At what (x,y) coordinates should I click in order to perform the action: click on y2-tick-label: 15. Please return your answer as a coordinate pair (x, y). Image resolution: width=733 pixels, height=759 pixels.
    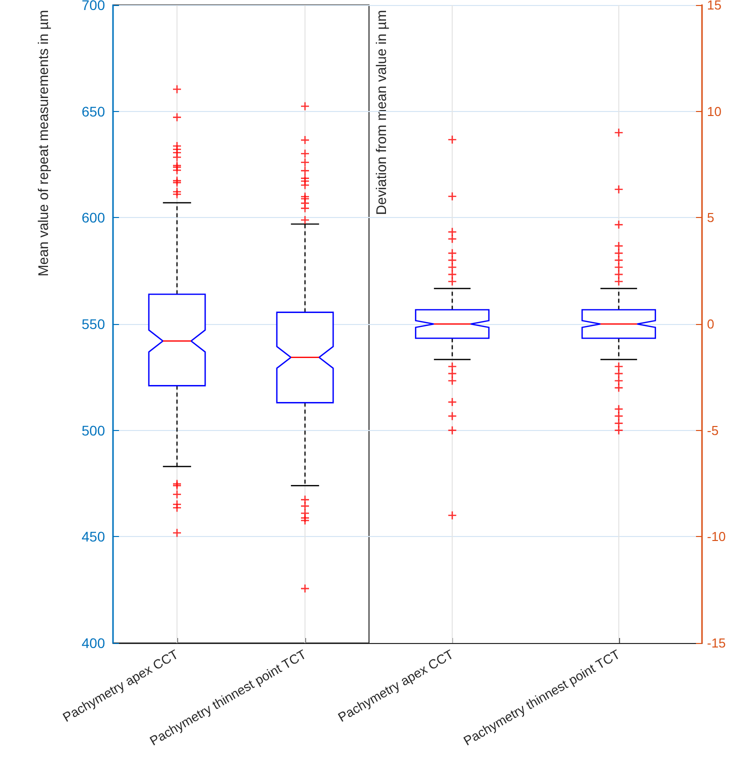
    Looking at the image, I should click on (714, 6).